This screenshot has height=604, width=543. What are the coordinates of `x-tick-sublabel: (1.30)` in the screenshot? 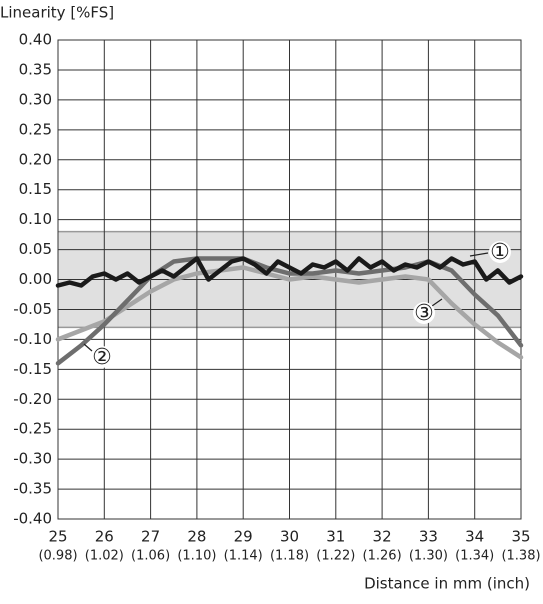 It's located at (428, 556).